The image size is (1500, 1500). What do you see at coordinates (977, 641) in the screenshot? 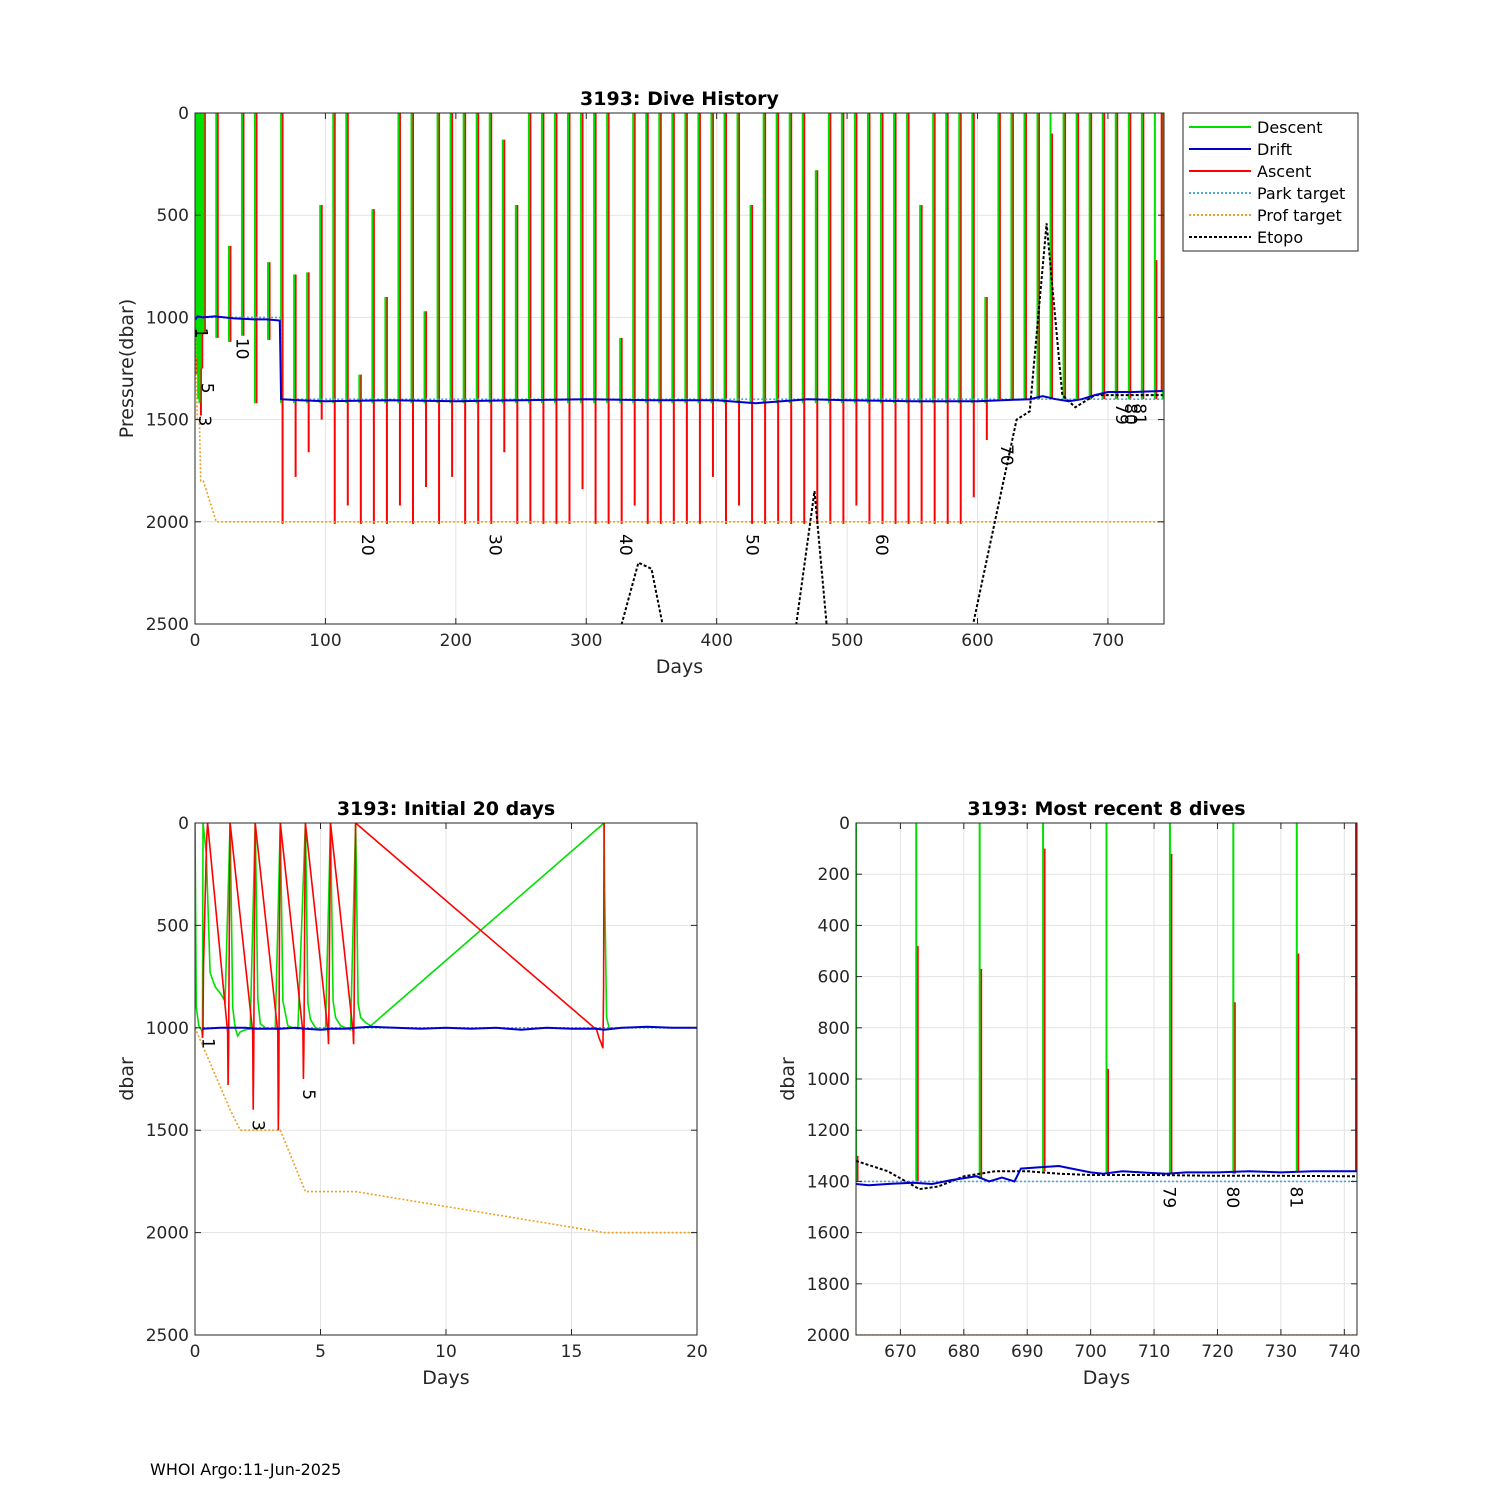
I see `x-tick-label: 600` at bounding box center [977, 641].